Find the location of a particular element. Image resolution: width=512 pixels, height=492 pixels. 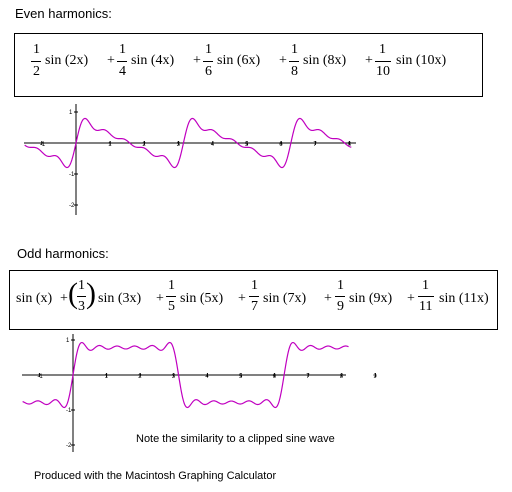

even-term-5-fn: sin (10x) is located at coordinates (421, 60).